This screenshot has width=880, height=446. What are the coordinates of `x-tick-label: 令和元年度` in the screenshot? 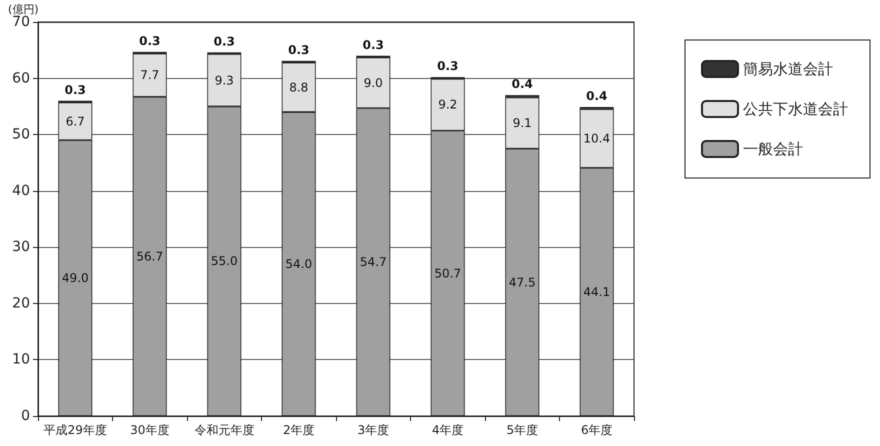 It's located at (224, 430).